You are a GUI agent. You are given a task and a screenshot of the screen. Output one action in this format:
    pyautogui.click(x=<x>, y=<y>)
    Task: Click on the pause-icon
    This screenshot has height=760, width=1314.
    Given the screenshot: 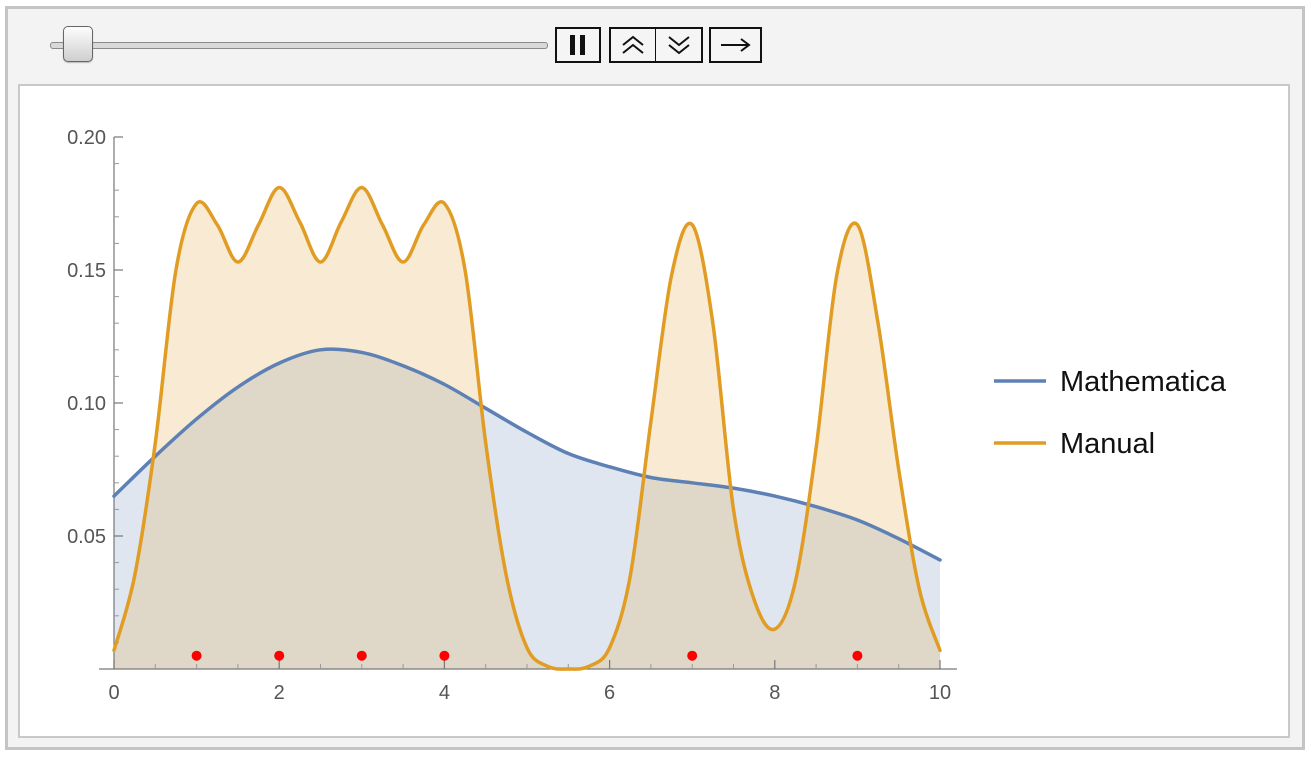 What is the action you would take?
    pyautogui.click(x=577, y=45)
    